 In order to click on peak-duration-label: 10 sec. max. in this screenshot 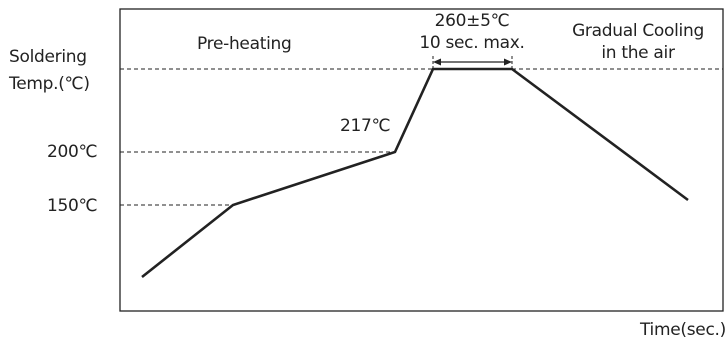, I will do `click(472, 43)`.